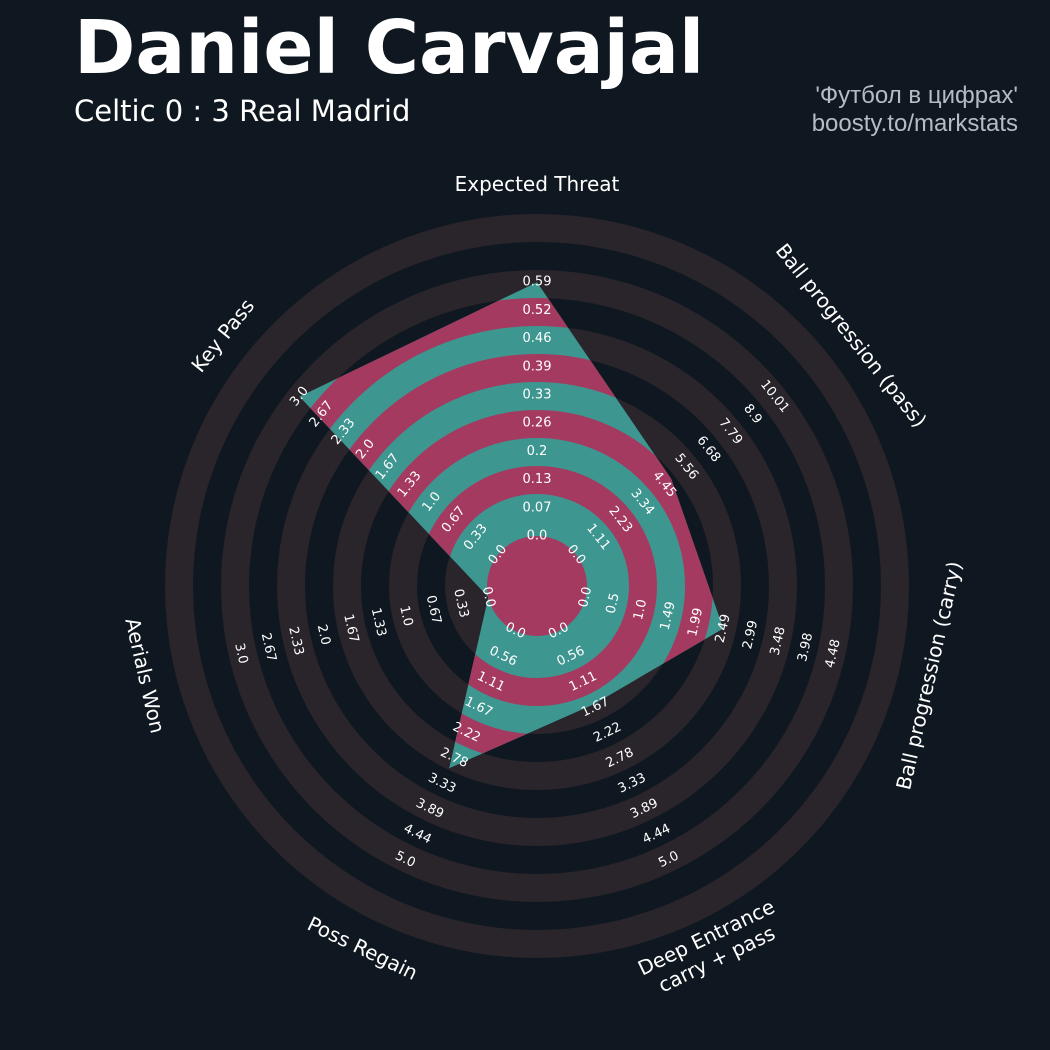 The width and height of the screenshot is (1050, 1050). Describe the element at coordinates (378, 622) in the screenshot. I see `tick-label: 1.33` at that location.